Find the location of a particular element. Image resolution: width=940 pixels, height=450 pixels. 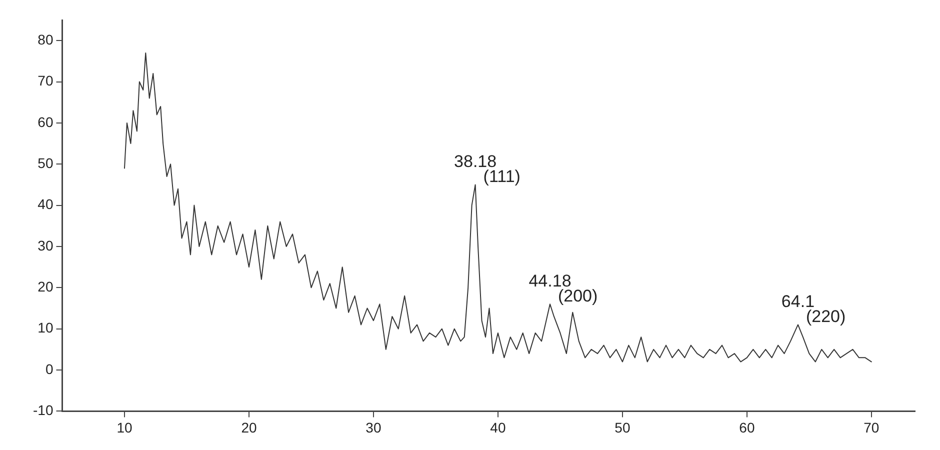

x-tick-label: 70 is located at coordinates (872, 427).